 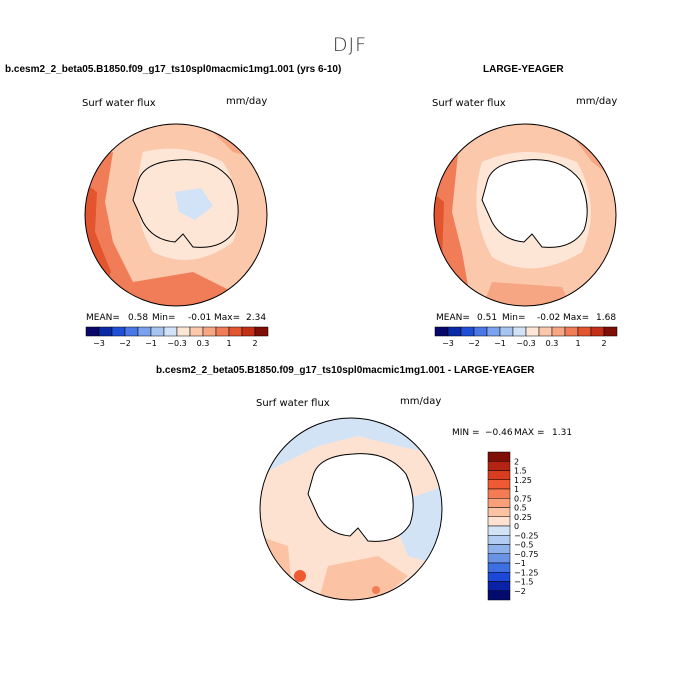 What do you see at coordinates (525, 343) in the screenshot?
I see `colorbar-tick-label: −0.3` at bounding box center [525, 343].